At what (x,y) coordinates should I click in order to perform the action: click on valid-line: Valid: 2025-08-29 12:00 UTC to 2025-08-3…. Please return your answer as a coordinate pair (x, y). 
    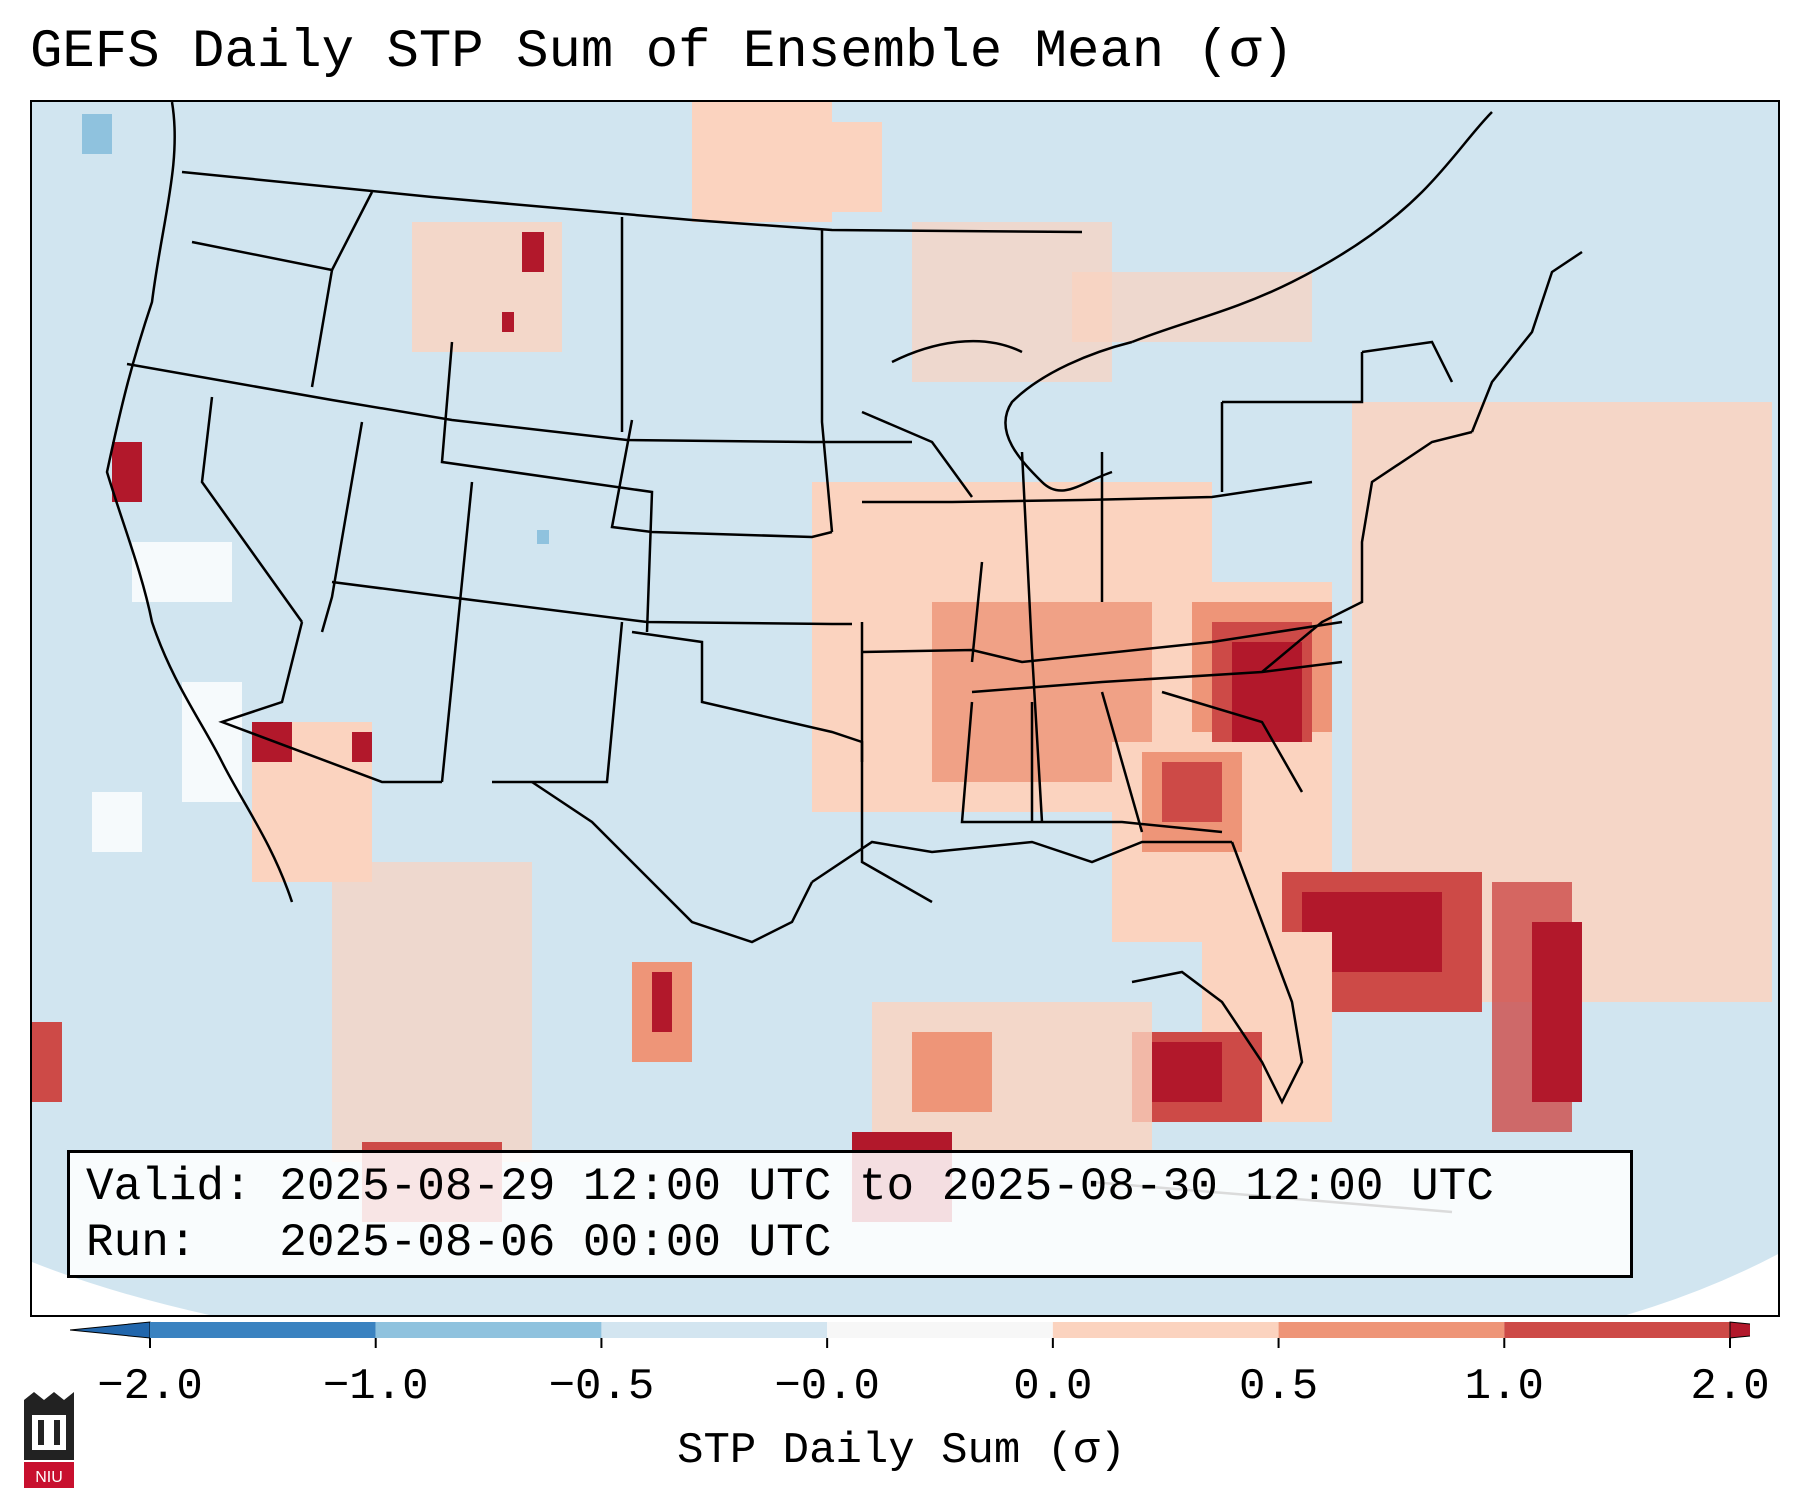
    Looking at the image, I should click on (850, 1187).